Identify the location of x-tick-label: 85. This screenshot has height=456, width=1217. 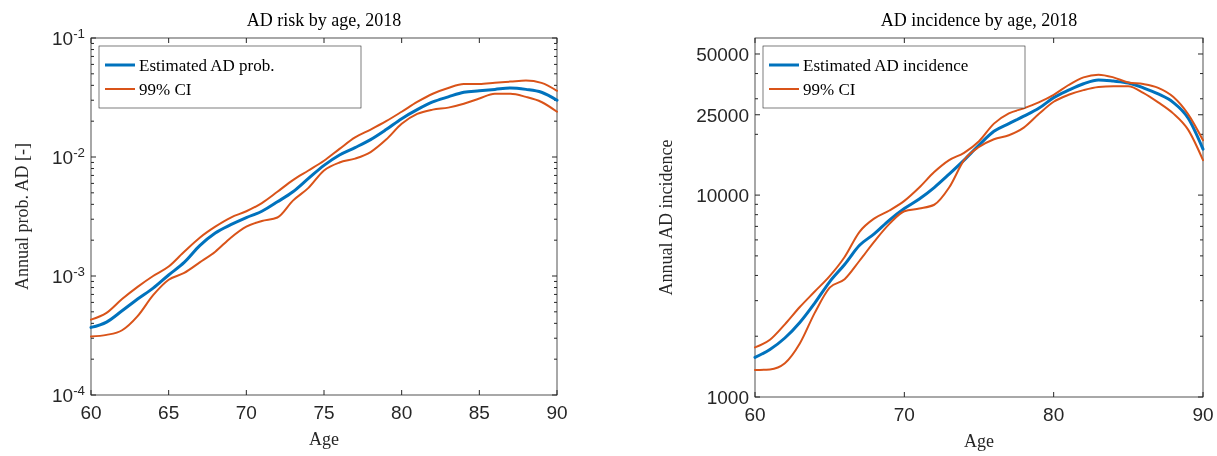
(479, 412).